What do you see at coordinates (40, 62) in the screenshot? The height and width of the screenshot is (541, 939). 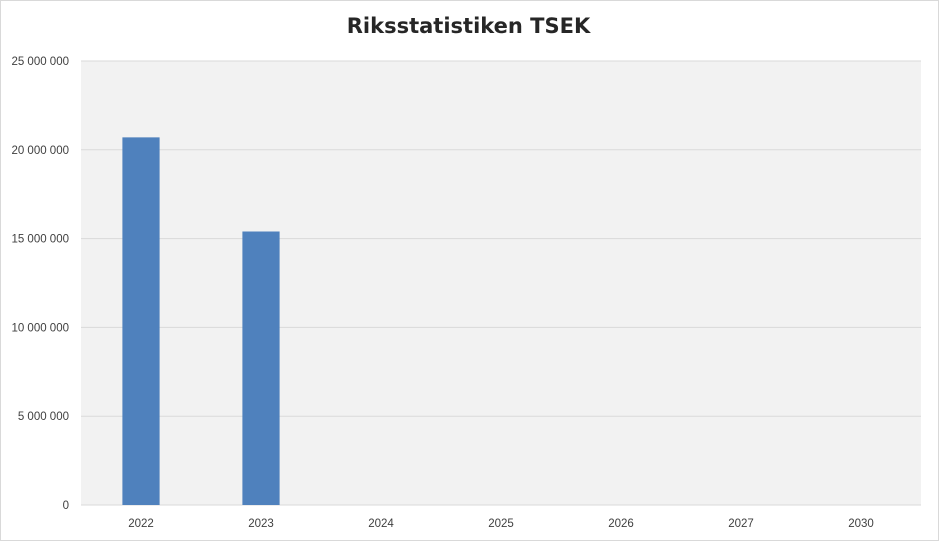 I see `y-tick-label: 25 000 000` at bounding box center [40, 62].